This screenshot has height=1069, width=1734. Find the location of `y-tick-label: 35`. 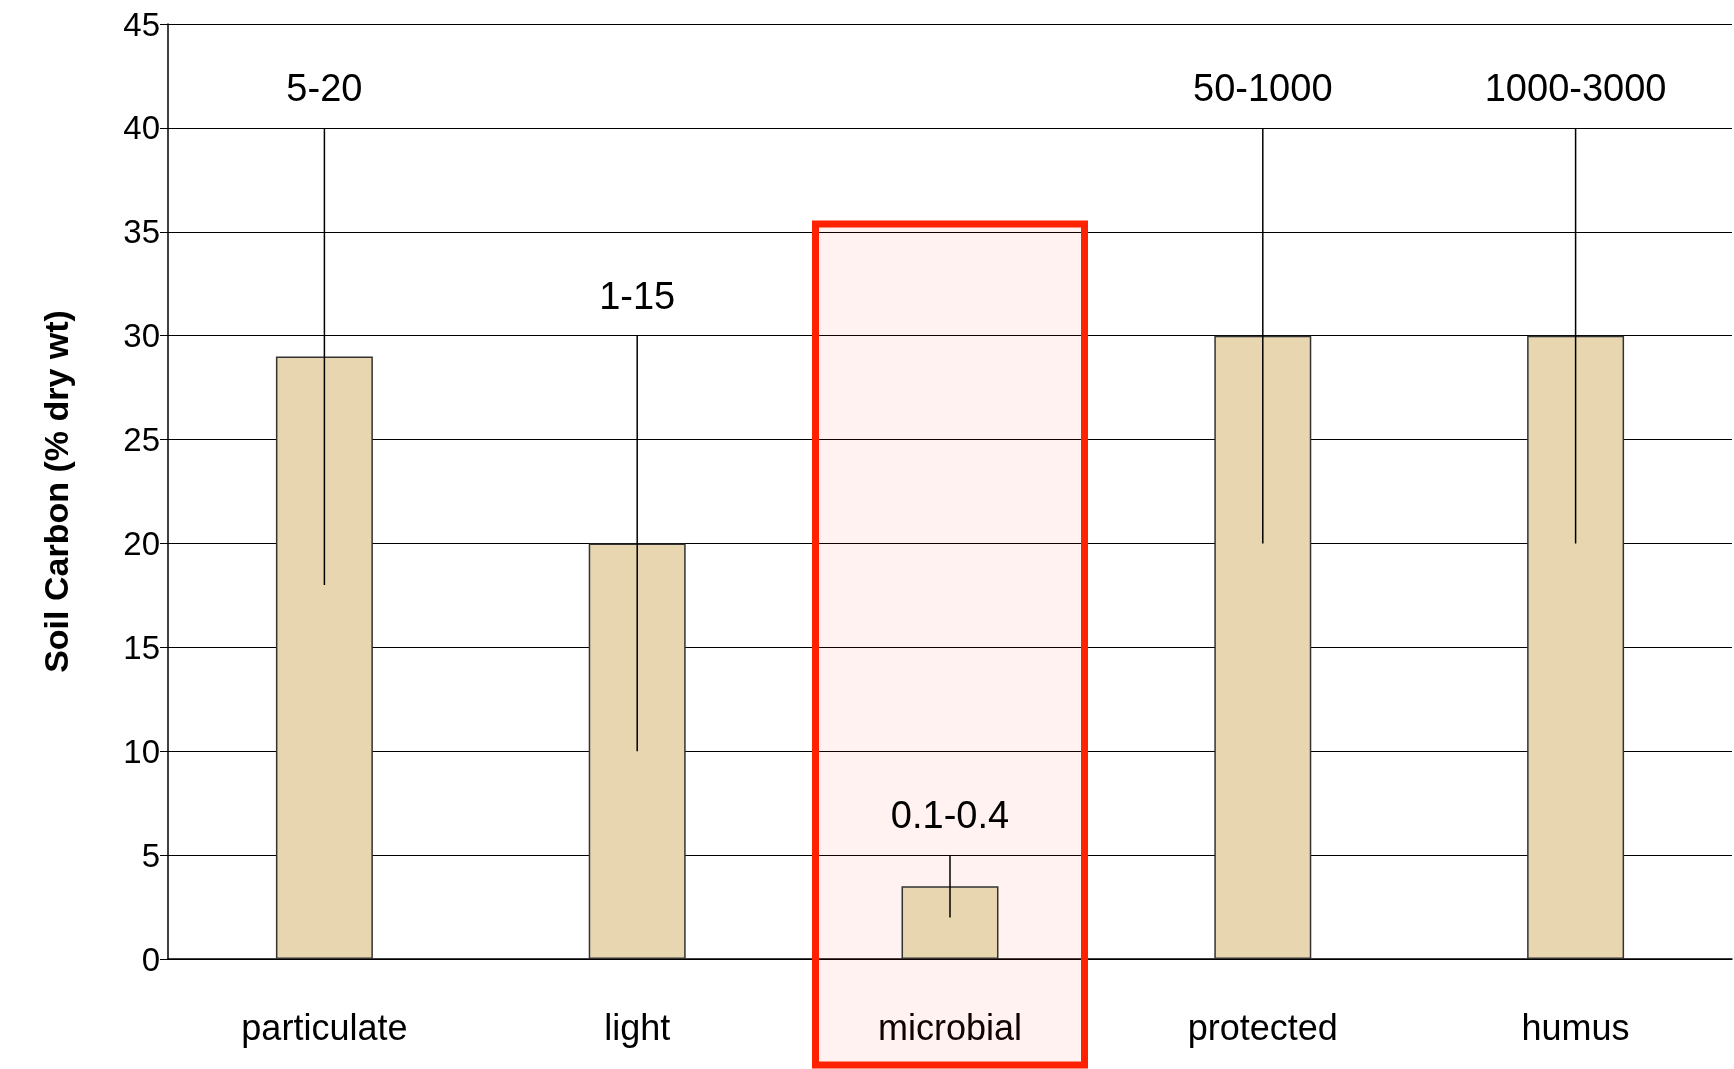

y-tick-label: 35 is located at coordinates (141, 232).